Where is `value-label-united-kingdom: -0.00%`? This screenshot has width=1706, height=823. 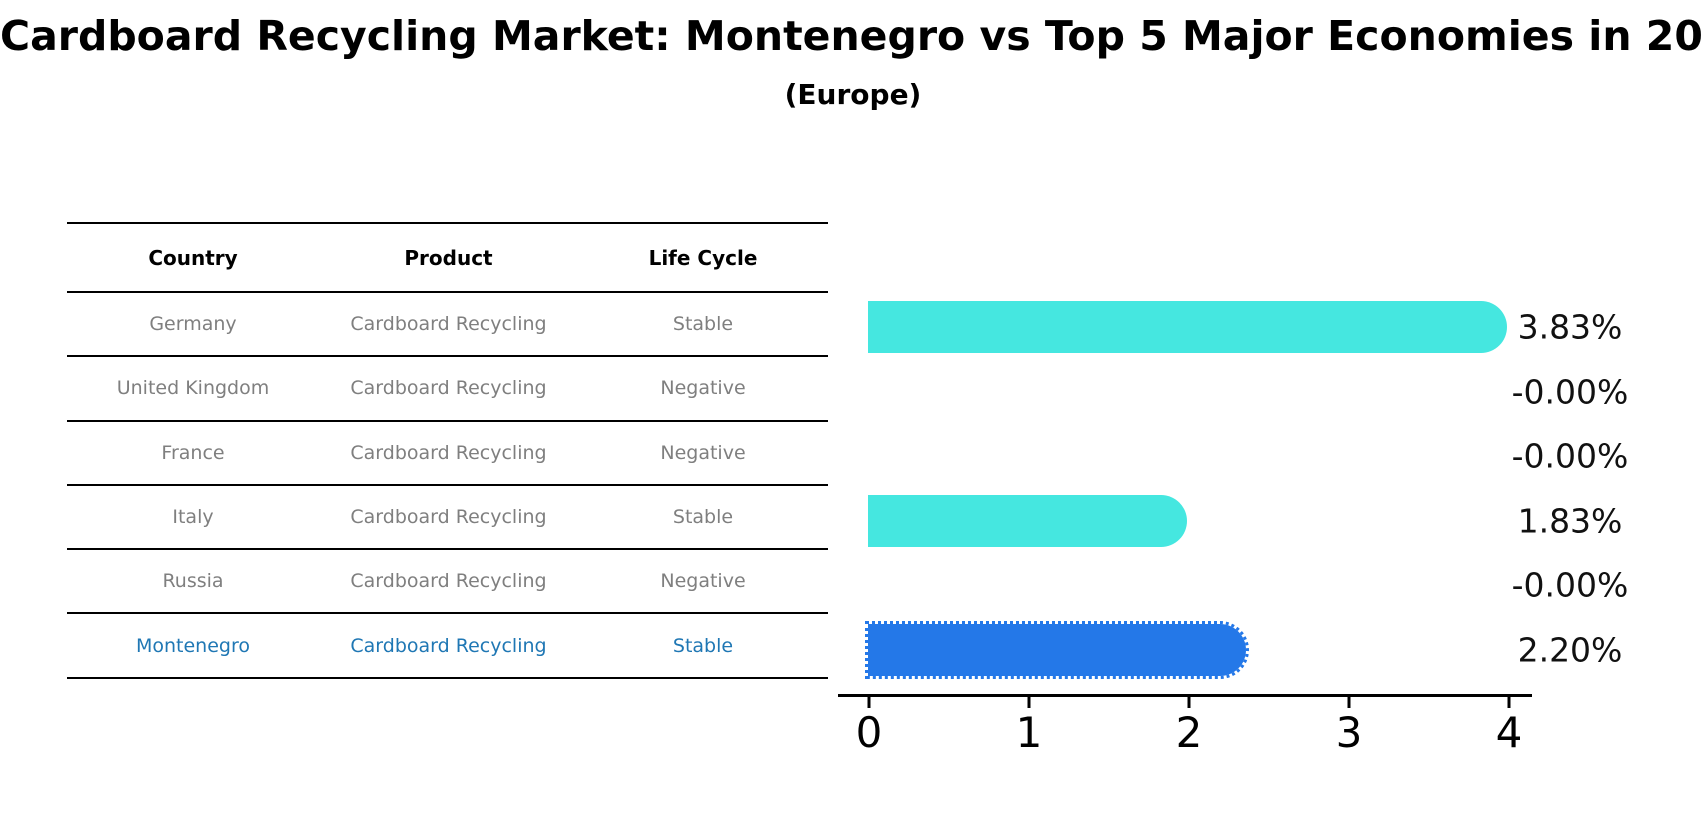 value-label-united-kingdom: -0.00% is located at coordinates (1570, 392).